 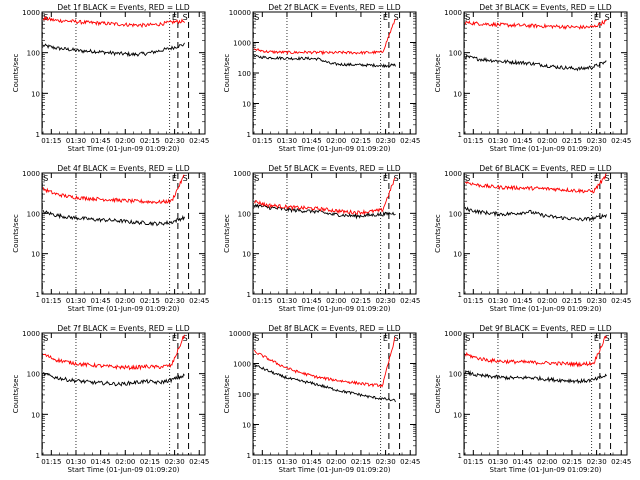 I want to click on panel-5-series-red-line, so click(x=325, y=196).